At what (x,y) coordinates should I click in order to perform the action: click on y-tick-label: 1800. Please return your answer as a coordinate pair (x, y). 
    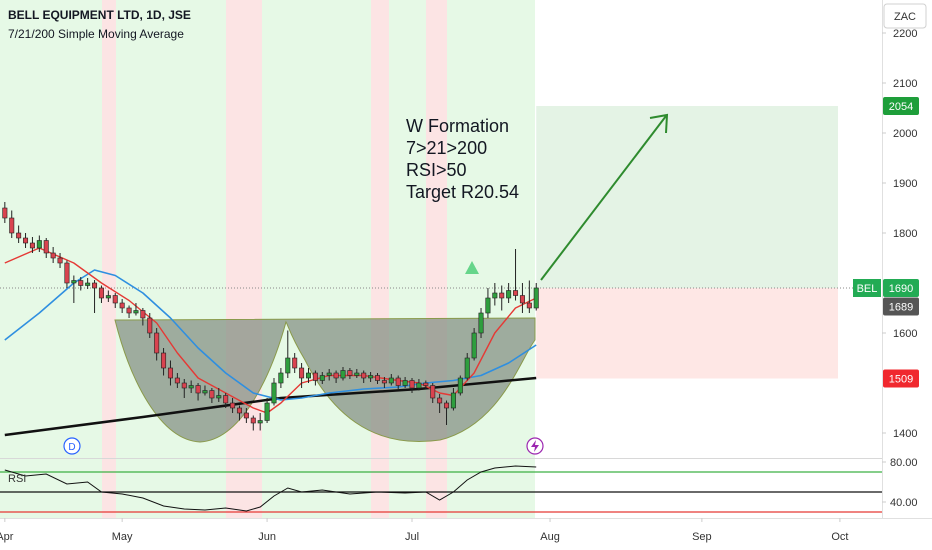
    Looking at the image, I should click on (905, 234).